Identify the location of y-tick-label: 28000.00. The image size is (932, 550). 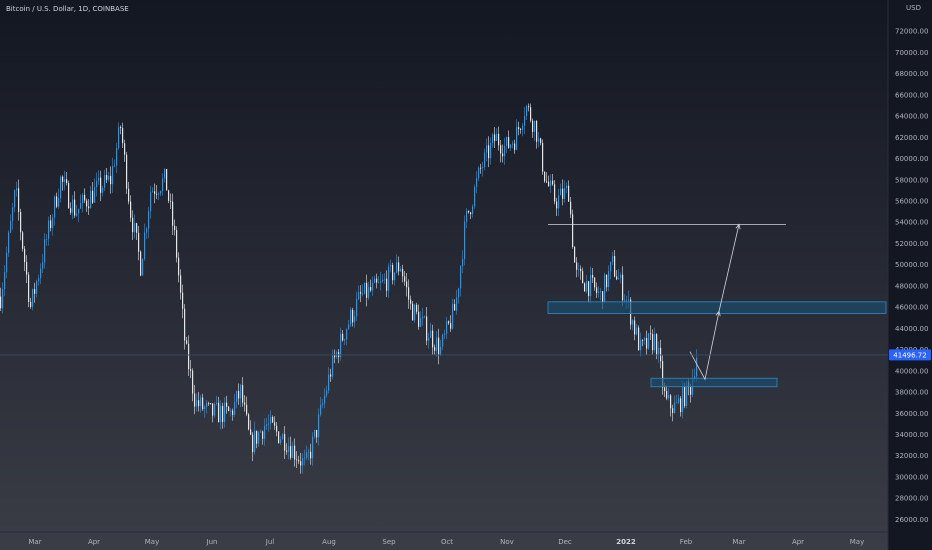
(911, 499).